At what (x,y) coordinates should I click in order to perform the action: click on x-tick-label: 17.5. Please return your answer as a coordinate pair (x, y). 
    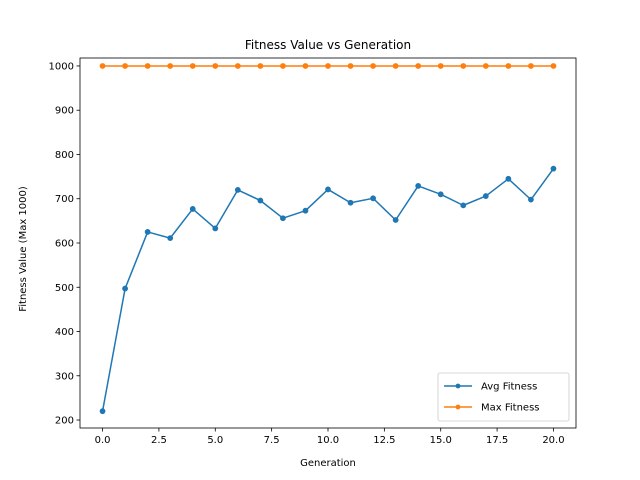
    Looking at the image, I should click on (497, 440).